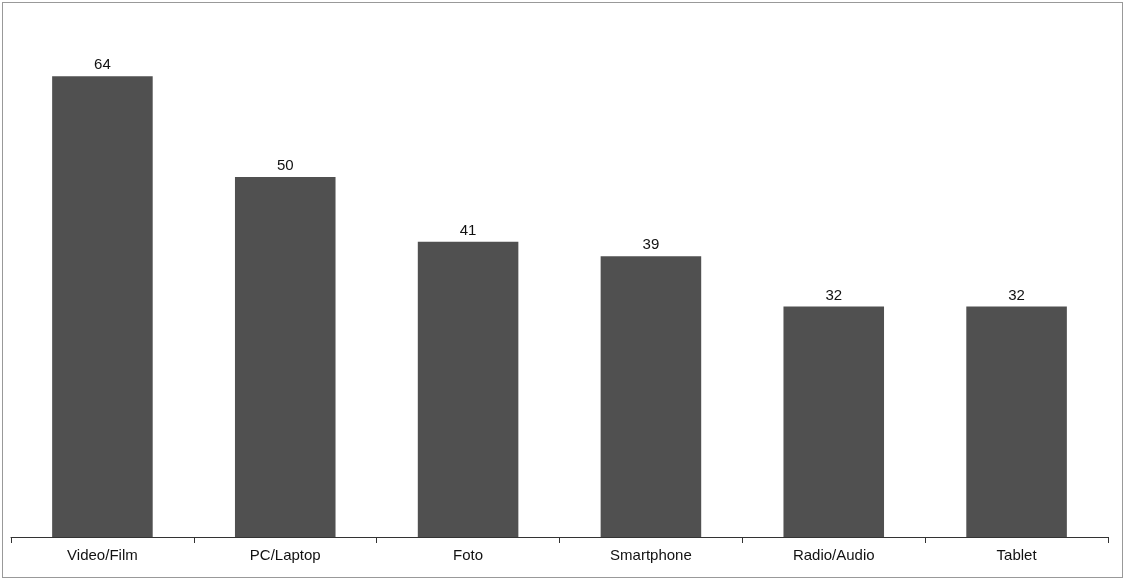 The width and height of the screenshot is (1127, 582). I want to click on x-tick-label: Tablet, so click(1017, 554).